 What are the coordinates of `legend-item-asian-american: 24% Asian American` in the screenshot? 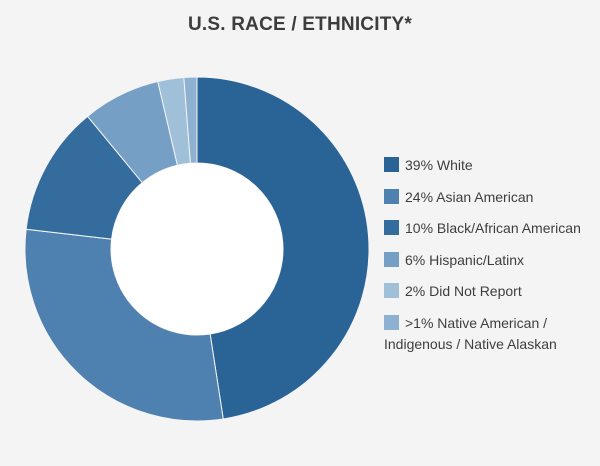 It's located at (490, 203).